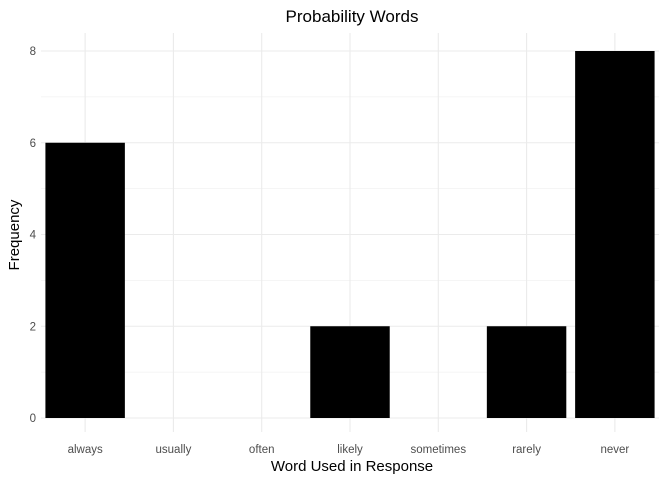 Image resolution: width=672 pixels, height=480 pixels. Describe the element at coordinates (33, 52) in the screenshot. I see `y-tick-label: 8` at that location.